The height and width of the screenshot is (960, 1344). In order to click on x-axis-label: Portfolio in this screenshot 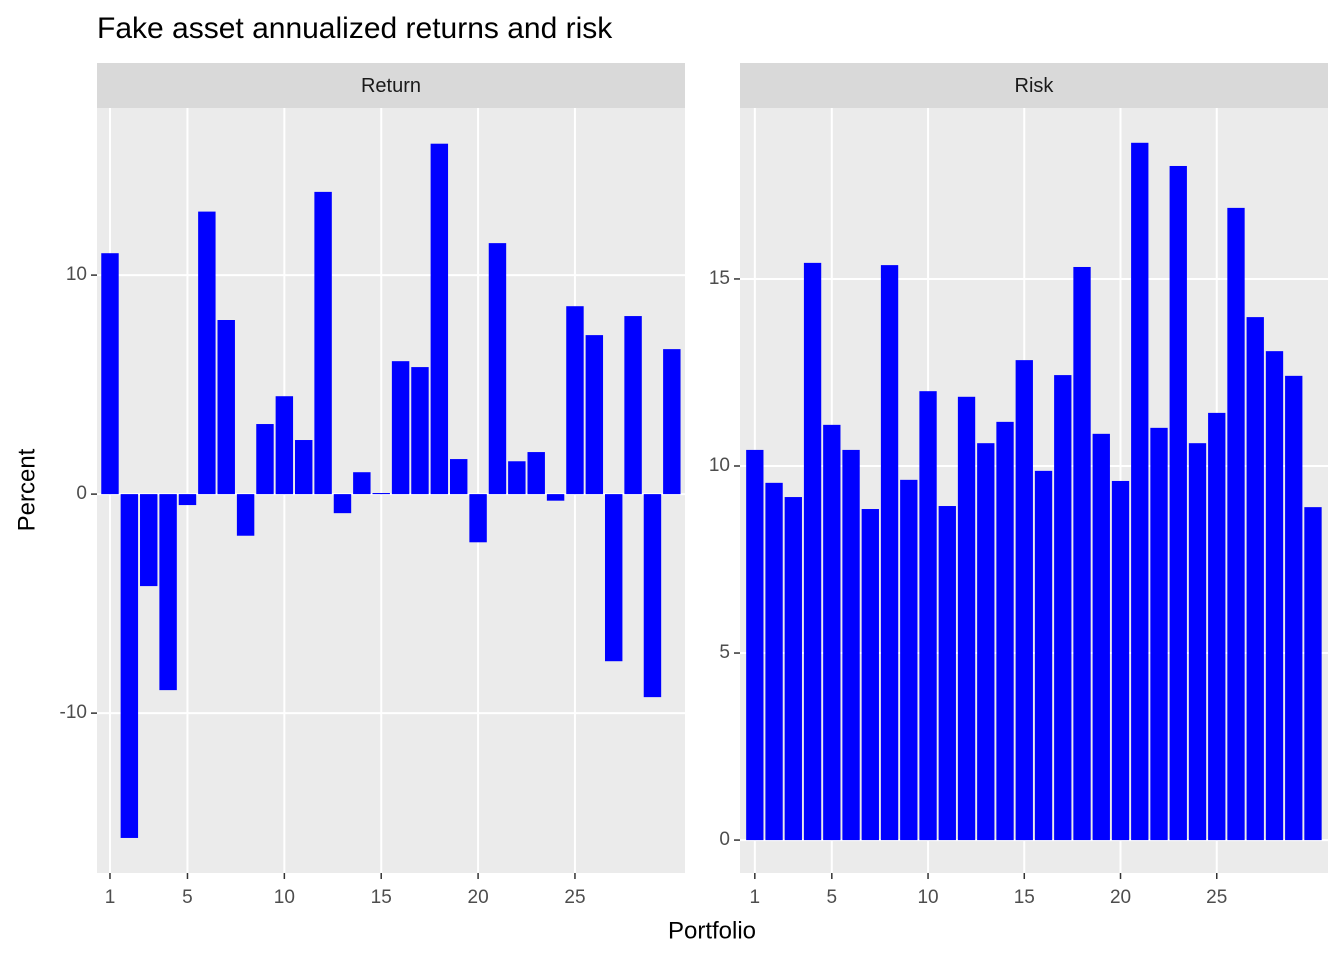, I will do `click(712, 930)`.